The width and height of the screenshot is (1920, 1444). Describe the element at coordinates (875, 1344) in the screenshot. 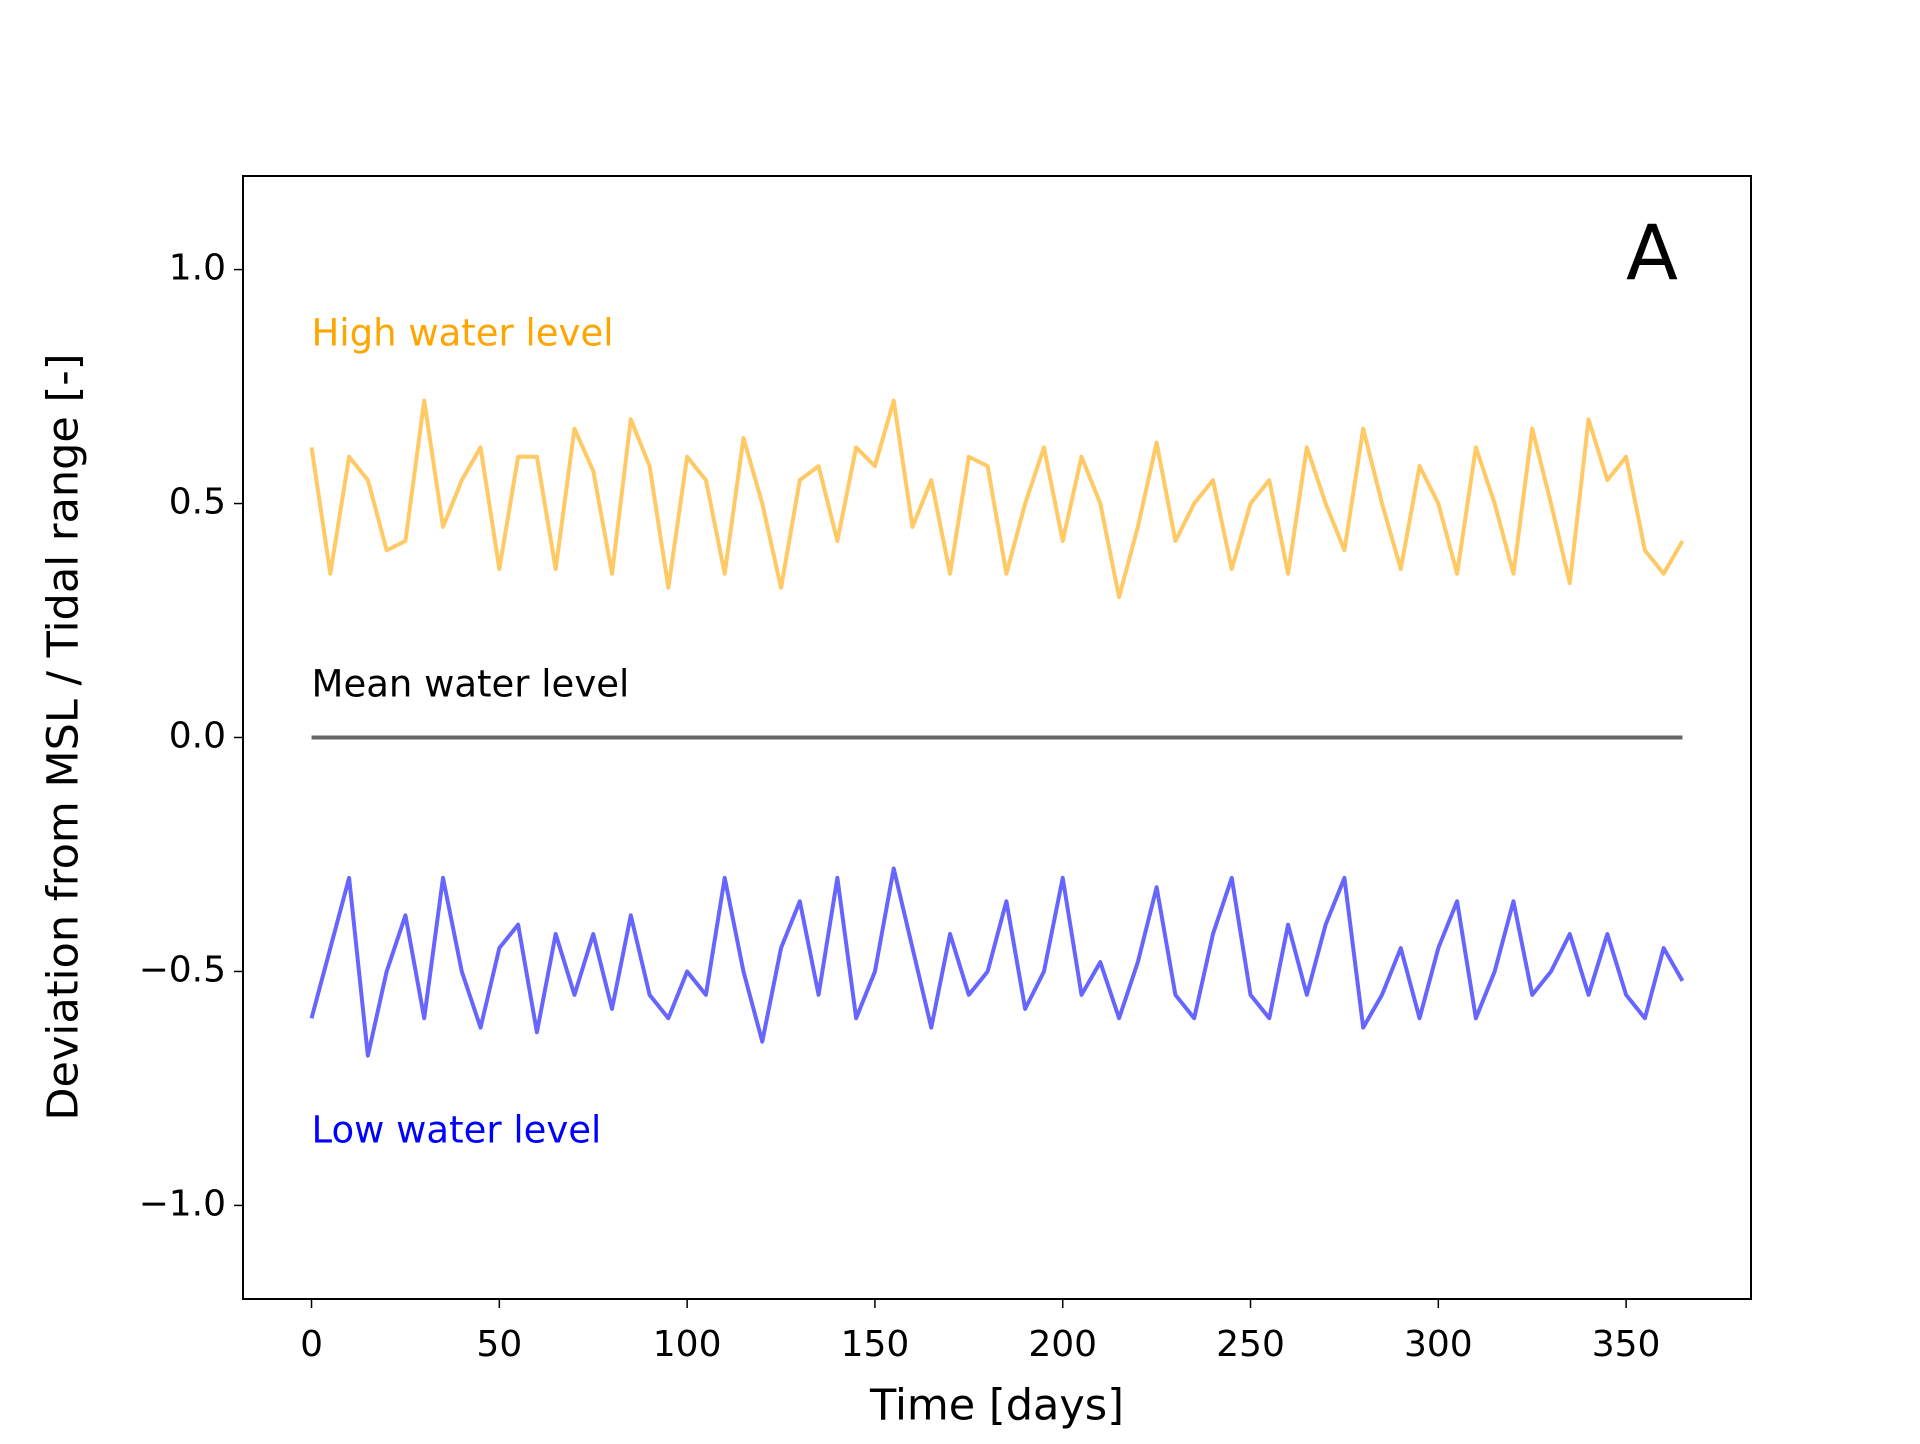

I see `x-tick-label: 150` at that location.